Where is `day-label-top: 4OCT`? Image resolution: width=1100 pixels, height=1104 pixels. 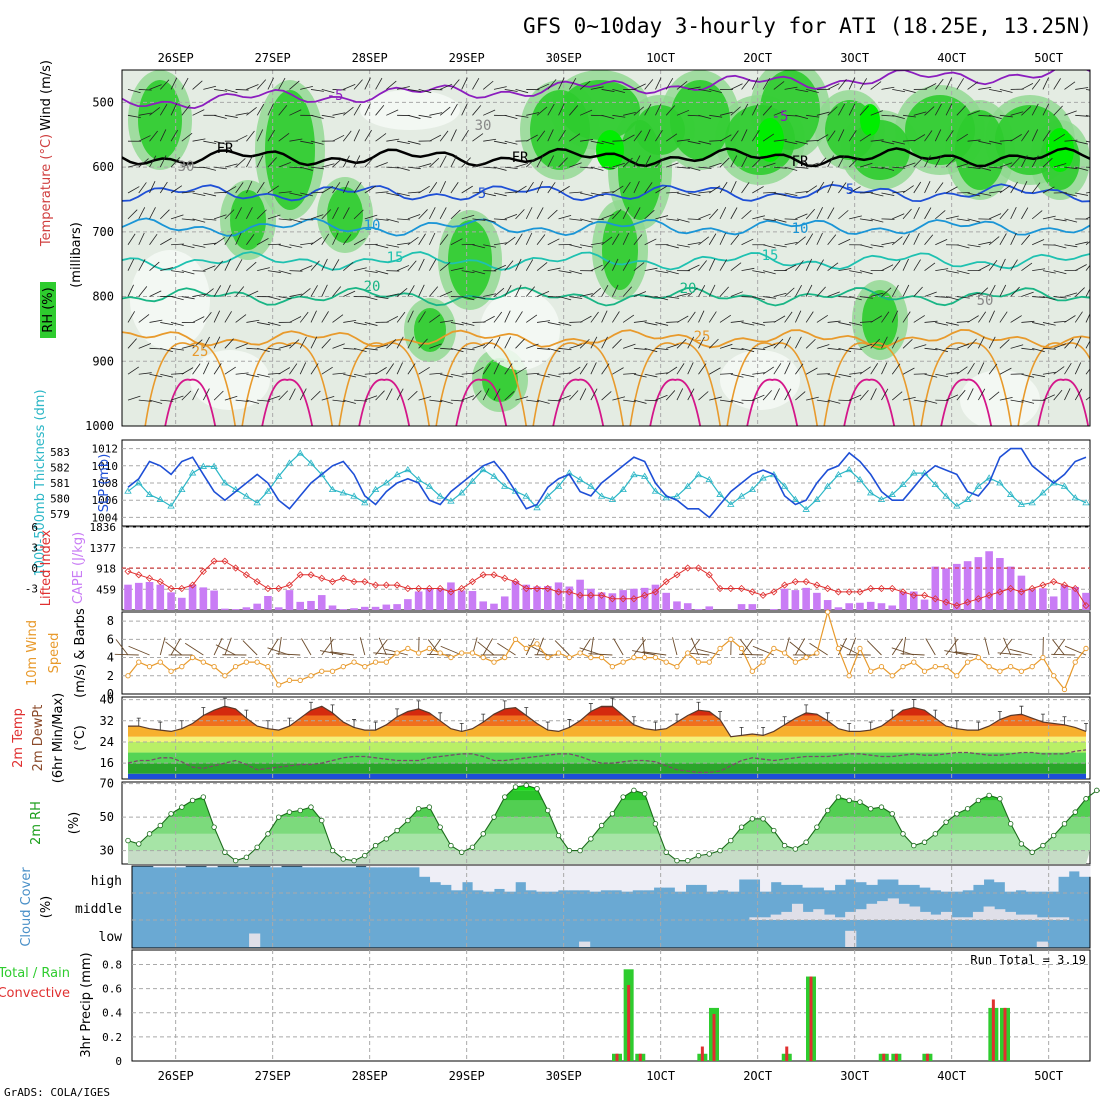 day-label-top: 4OCT is located at coordinates (951, 58).